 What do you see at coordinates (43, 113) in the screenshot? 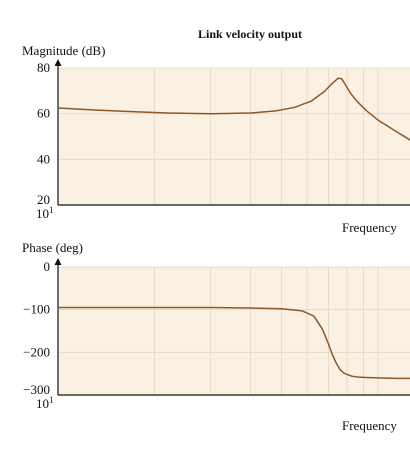
I see `y-tick-label: 60` at bounding box center [43, 113].